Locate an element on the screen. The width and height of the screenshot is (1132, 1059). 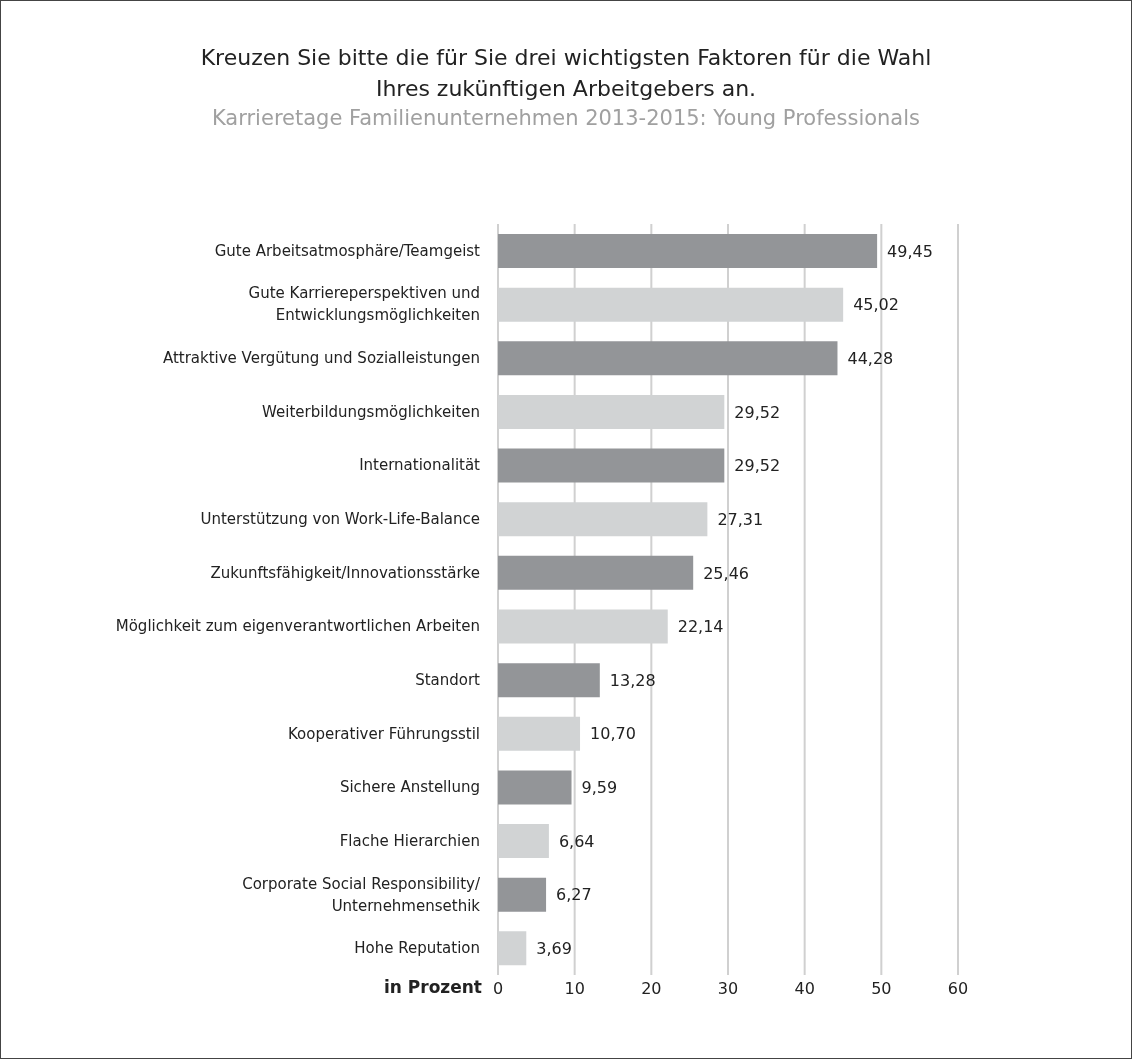
data-label: 22,14 is located at coordinates (700, 627).